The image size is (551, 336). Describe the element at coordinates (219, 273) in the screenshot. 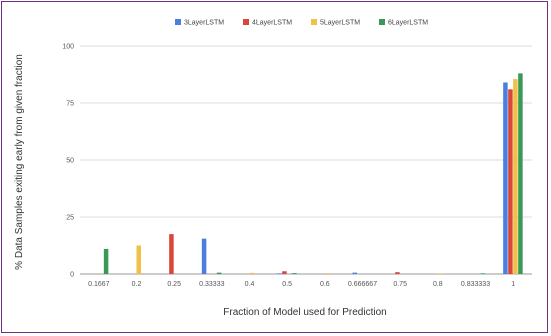

I see `bar-6LayerLSTM-0.33333` at that location.